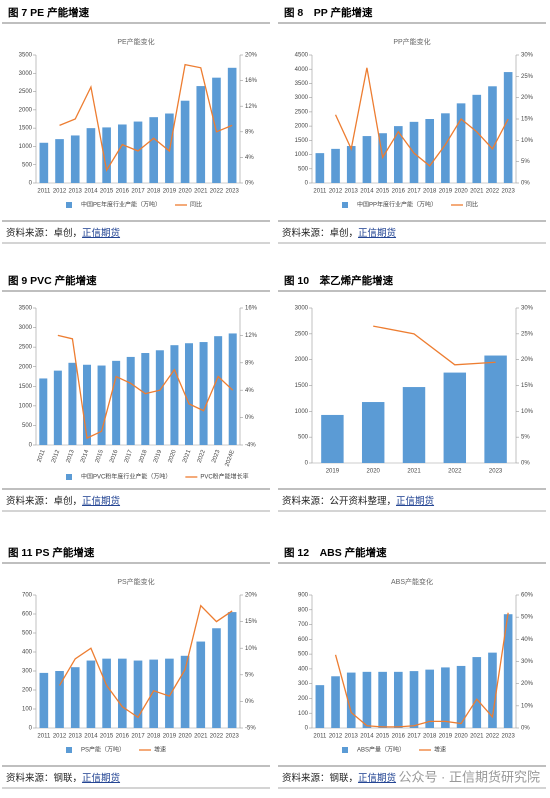 Image resolution: width=550 pixels, height=798 pixels. What do you see at coordinates (249, 363) in the screenshot?
I see `y2-tick-label: 8%` at bounding box center [249, 363].